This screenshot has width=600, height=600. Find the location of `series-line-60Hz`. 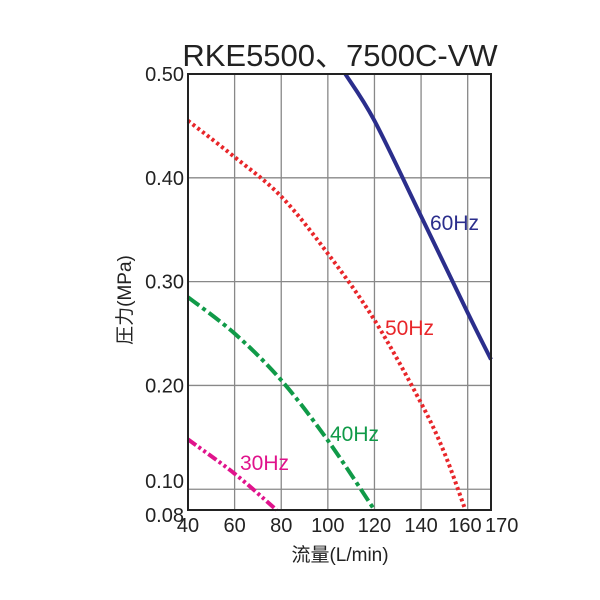

series-line-60Hz is located at coordinates (418, 216).